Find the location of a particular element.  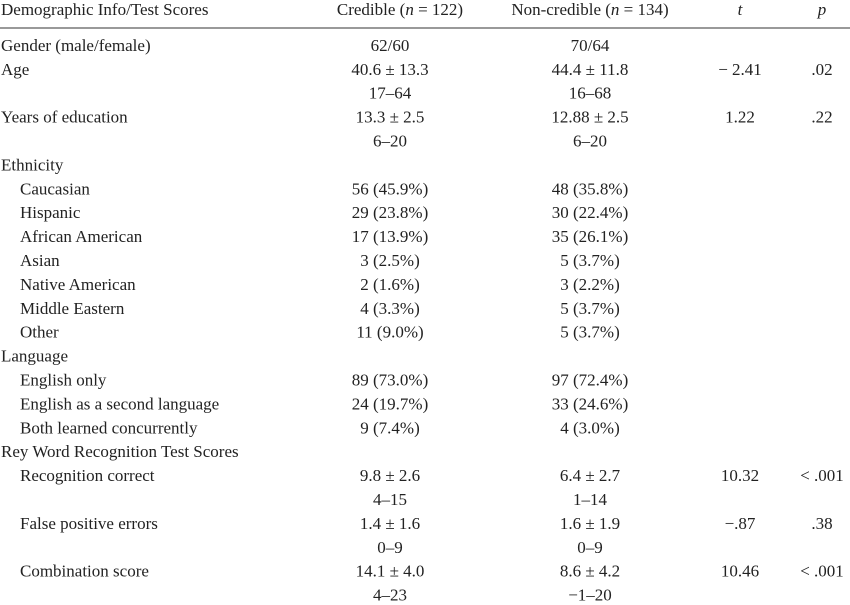

header-credible: Credible (n = 122) is located at coordinates (400, 9).